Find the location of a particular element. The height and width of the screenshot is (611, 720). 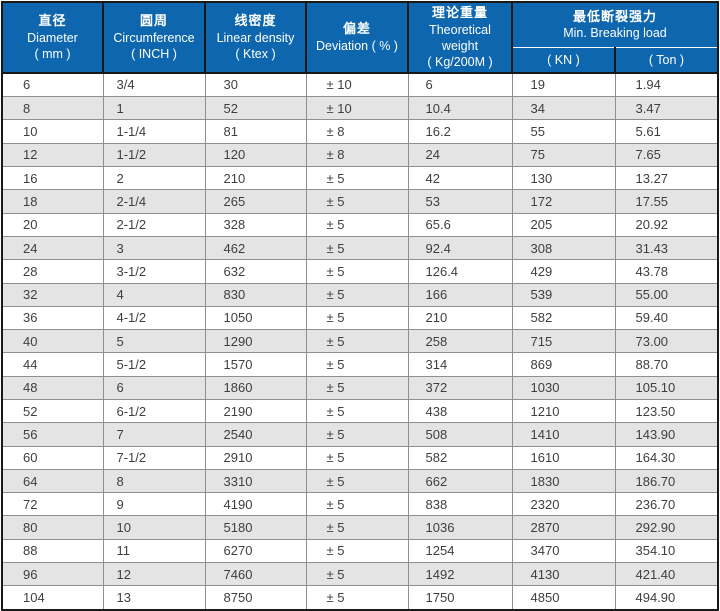

col-header-theoretical-weight: 理论重量 Theoretical weight ( Kg/200M ) is located at coordinates (460, 37).